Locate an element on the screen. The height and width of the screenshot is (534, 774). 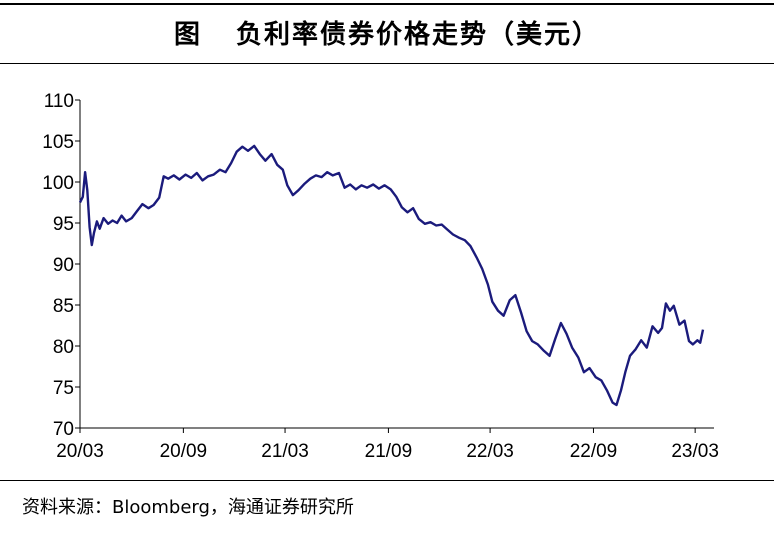
source-note: 资料来源：Bloomberg，海通证券研究所 is located at coordinates (188, 507).